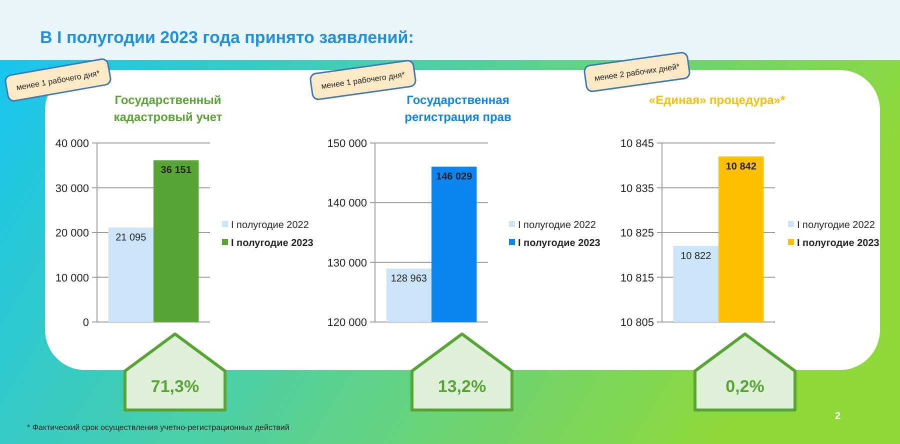 The image size is (900, 444). I want to click on y-tick-label: 10 000, so click(72, 278).